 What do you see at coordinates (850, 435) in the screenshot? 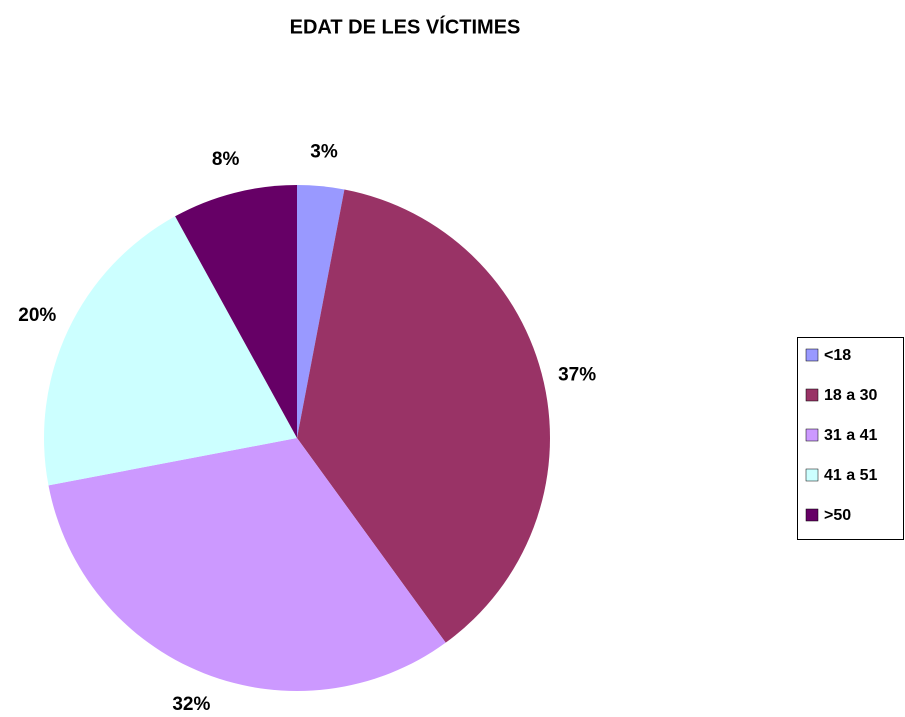
I see `legend-label: 31 a 41` at bounding box center [850, 435].